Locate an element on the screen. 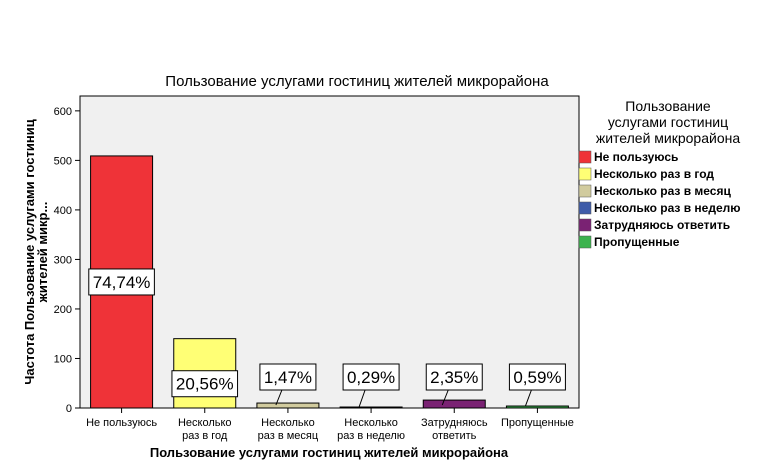 This screenshot has height=471, width=774. y-axis: 0 100 200 300 400 500 600 is located at coordinates (67, 260).